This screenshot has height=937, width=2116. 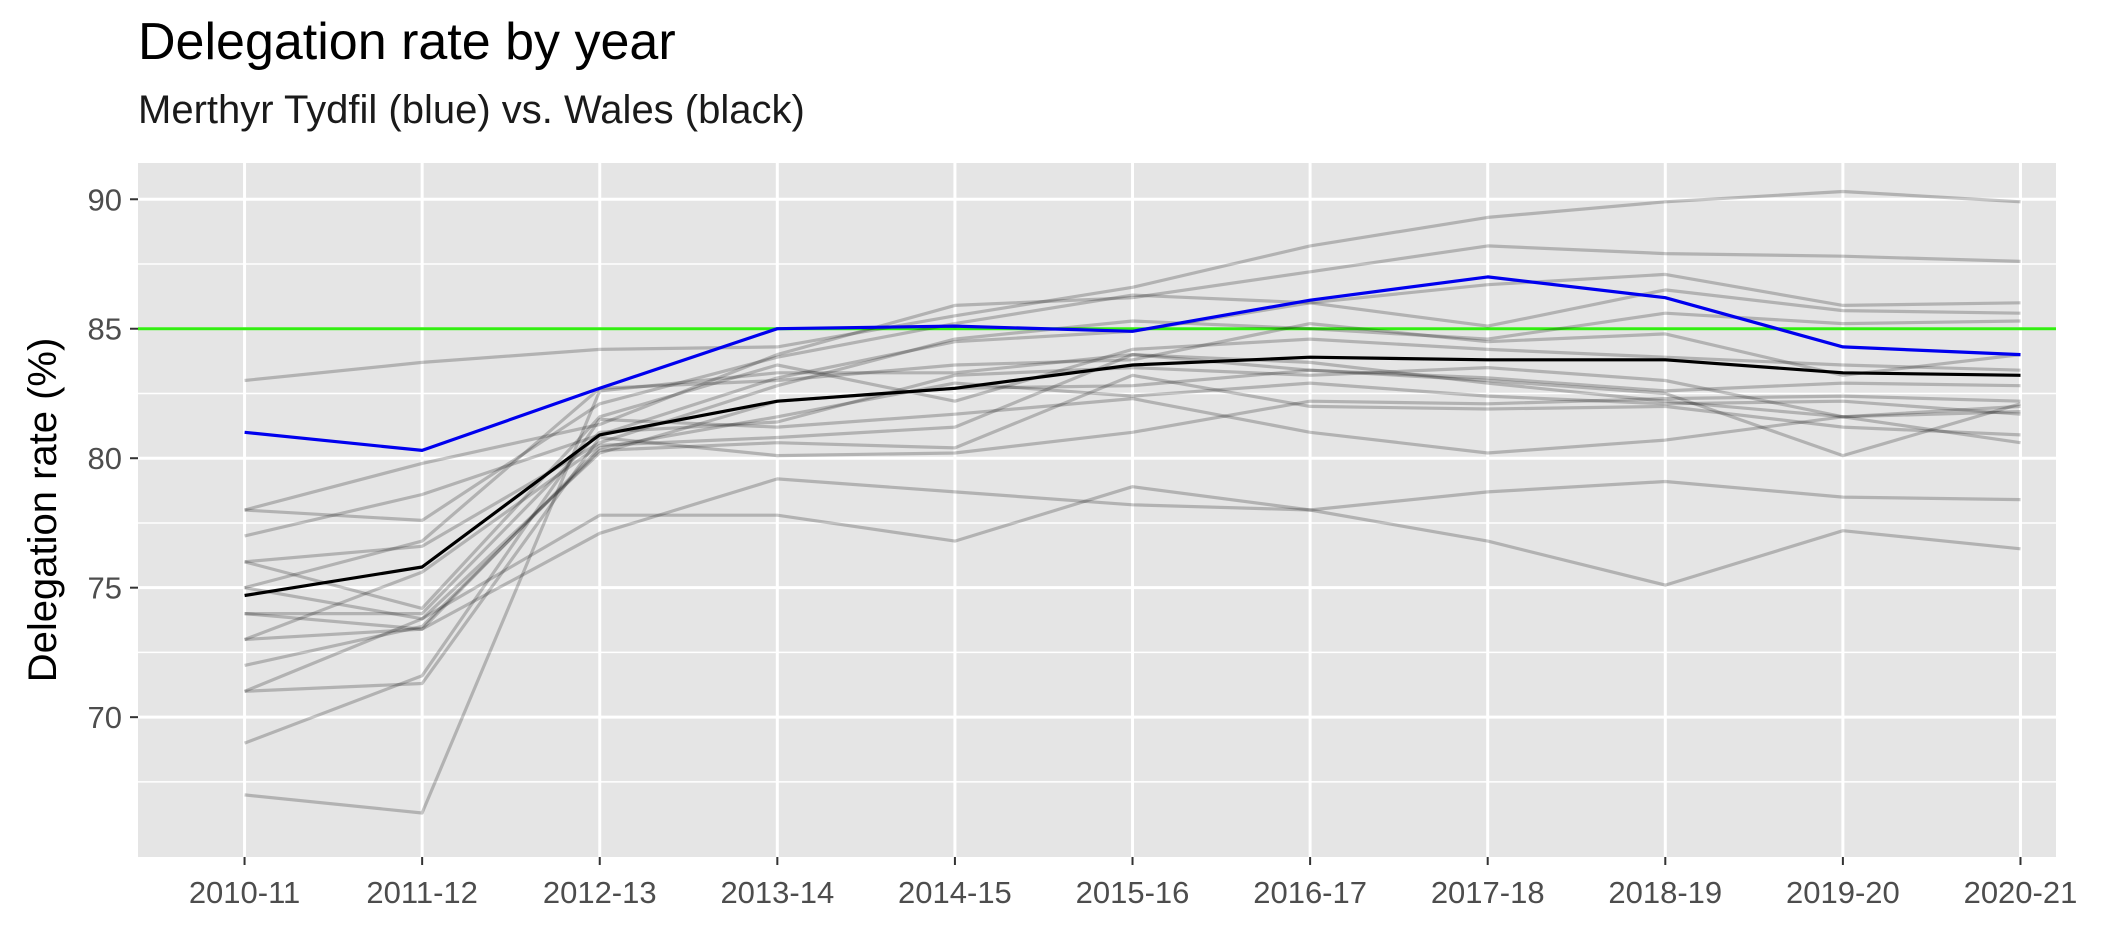 What do you see at coordinates (105, 458) in the screenshot?
I see `y-tick-label: 80` at bounding box center [105, 458].